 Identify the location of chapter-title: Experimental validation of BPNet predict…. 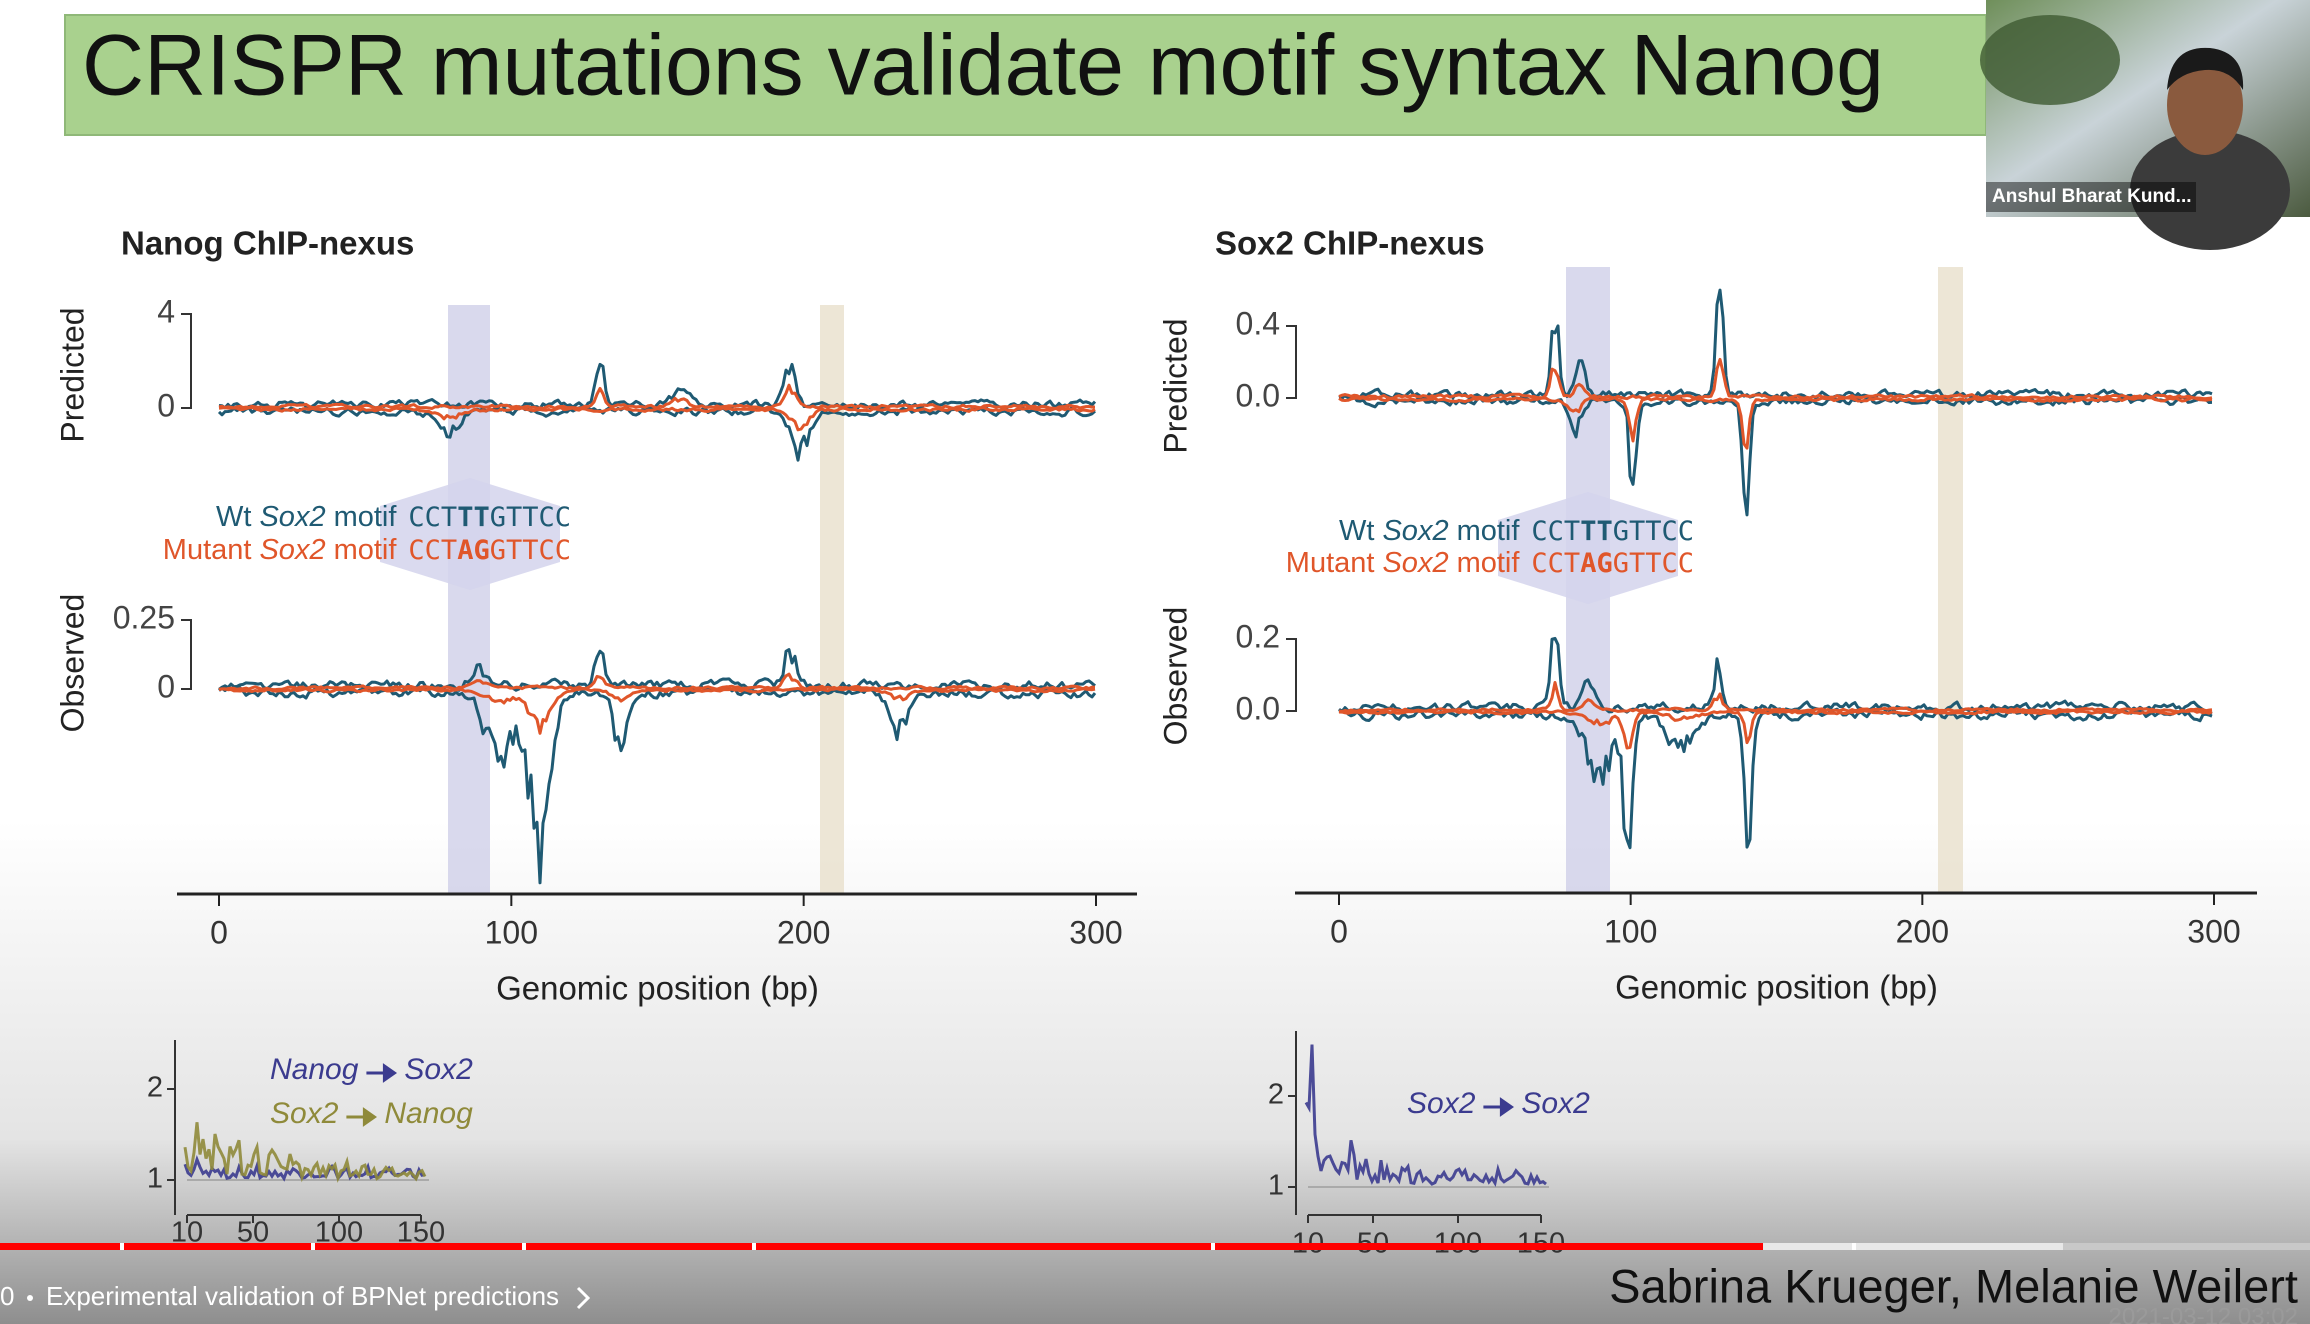
(302, 1296).